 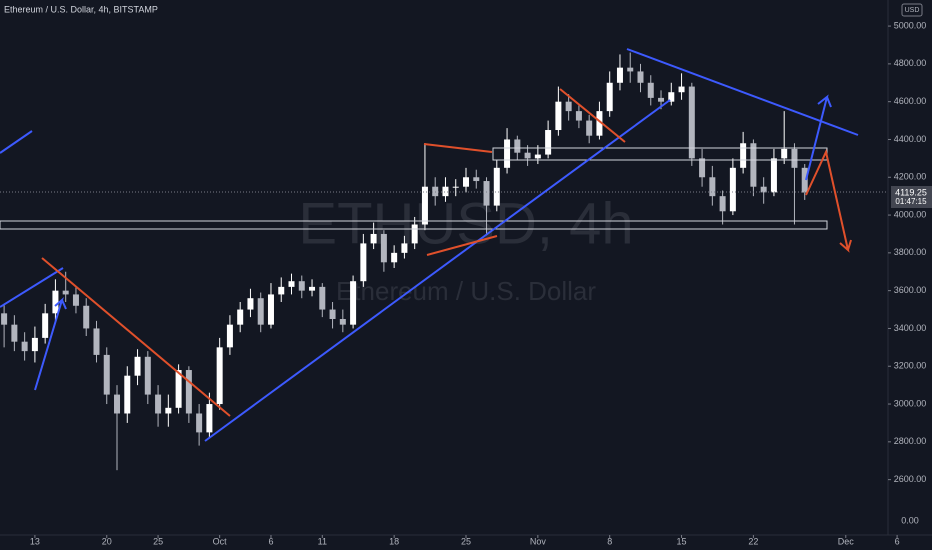 What do you see at coordinates (910, 139) in the screenshot?
I see `y-tick-label: 4400.00` at bounding box center [910, 139].